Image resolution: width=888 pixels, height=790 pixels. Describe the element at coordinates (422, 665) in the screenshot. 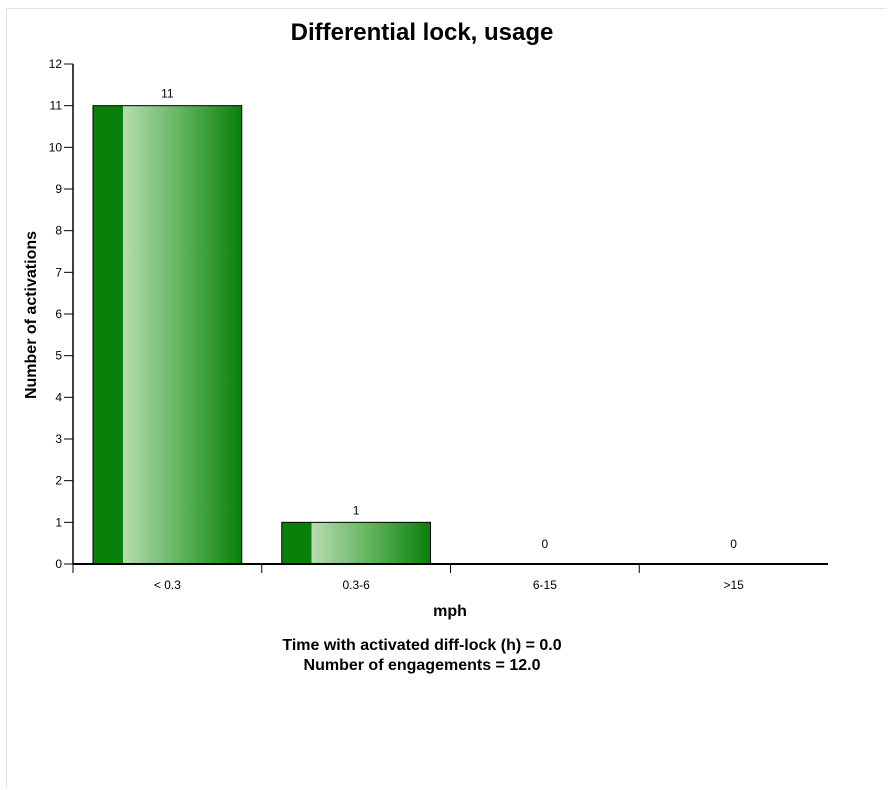

I see `annotation-engagements: Number of engagements = 12.0` at that location.